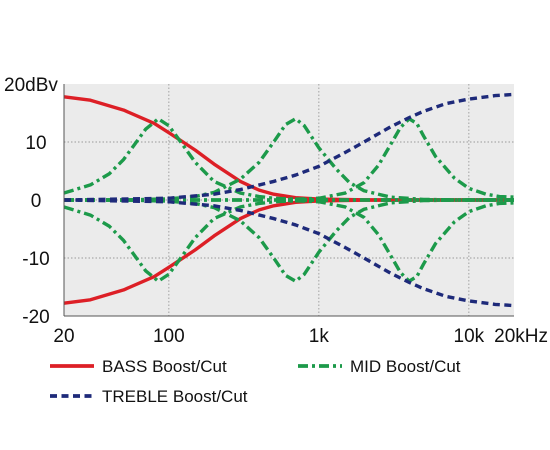 The width and height of the screenshot is (550, 450). What do you see at coordinates (405, 366) in the screenshot?
I see `legend-label: MID Boost/Cut` at bounding box center [405, 366].